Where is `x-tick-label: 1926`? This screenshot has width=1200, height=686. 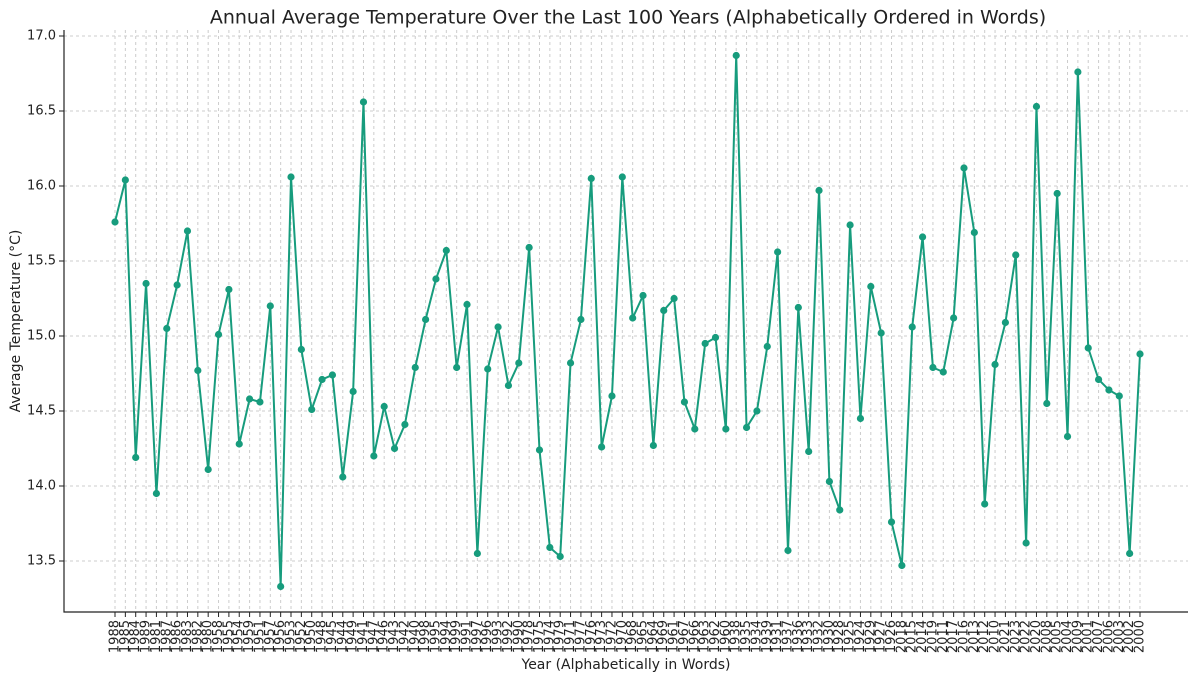
x-tick-label: 1926 is located at coordinates (891, 636).